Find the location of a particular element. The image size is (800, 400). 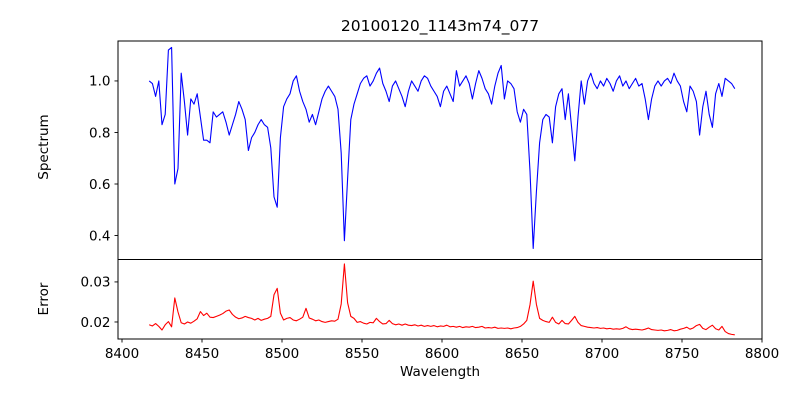

error-line is located at coordinates (442, 299).